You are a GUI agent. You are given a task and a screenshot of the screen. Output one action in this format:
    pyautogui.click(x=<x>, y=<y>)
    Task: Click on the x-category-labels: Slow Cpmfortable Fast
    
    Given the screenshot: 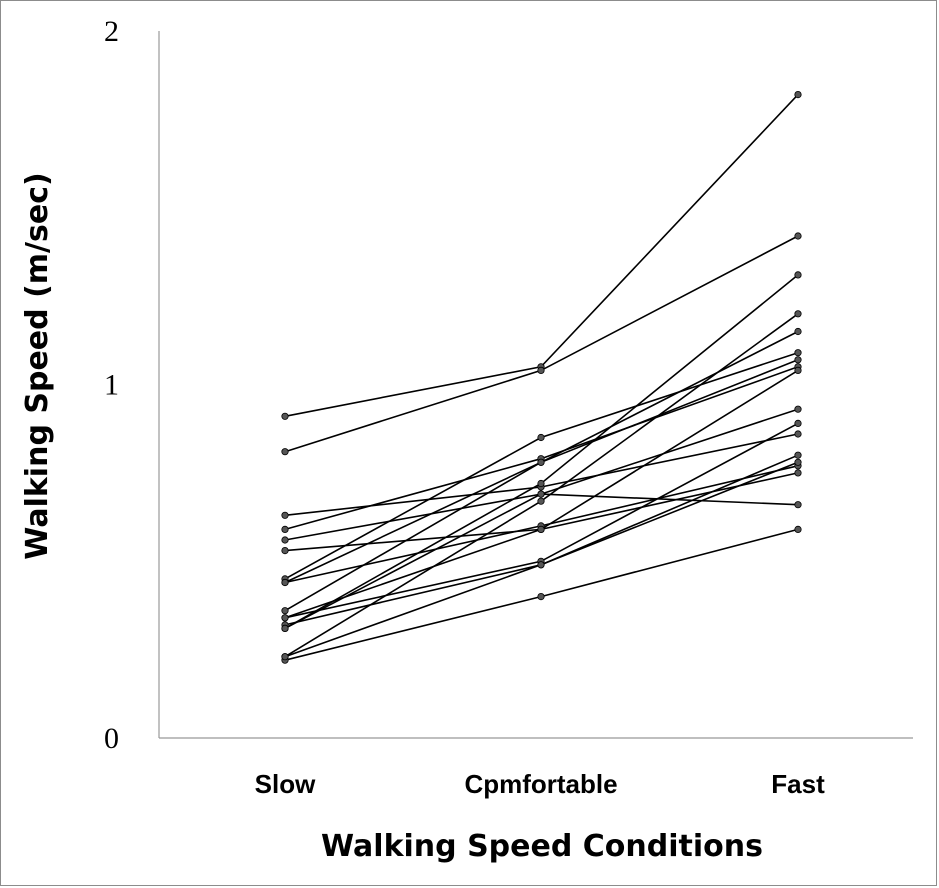 What is the action you would take?
    pyautogui.click(x=540, y=784)
    